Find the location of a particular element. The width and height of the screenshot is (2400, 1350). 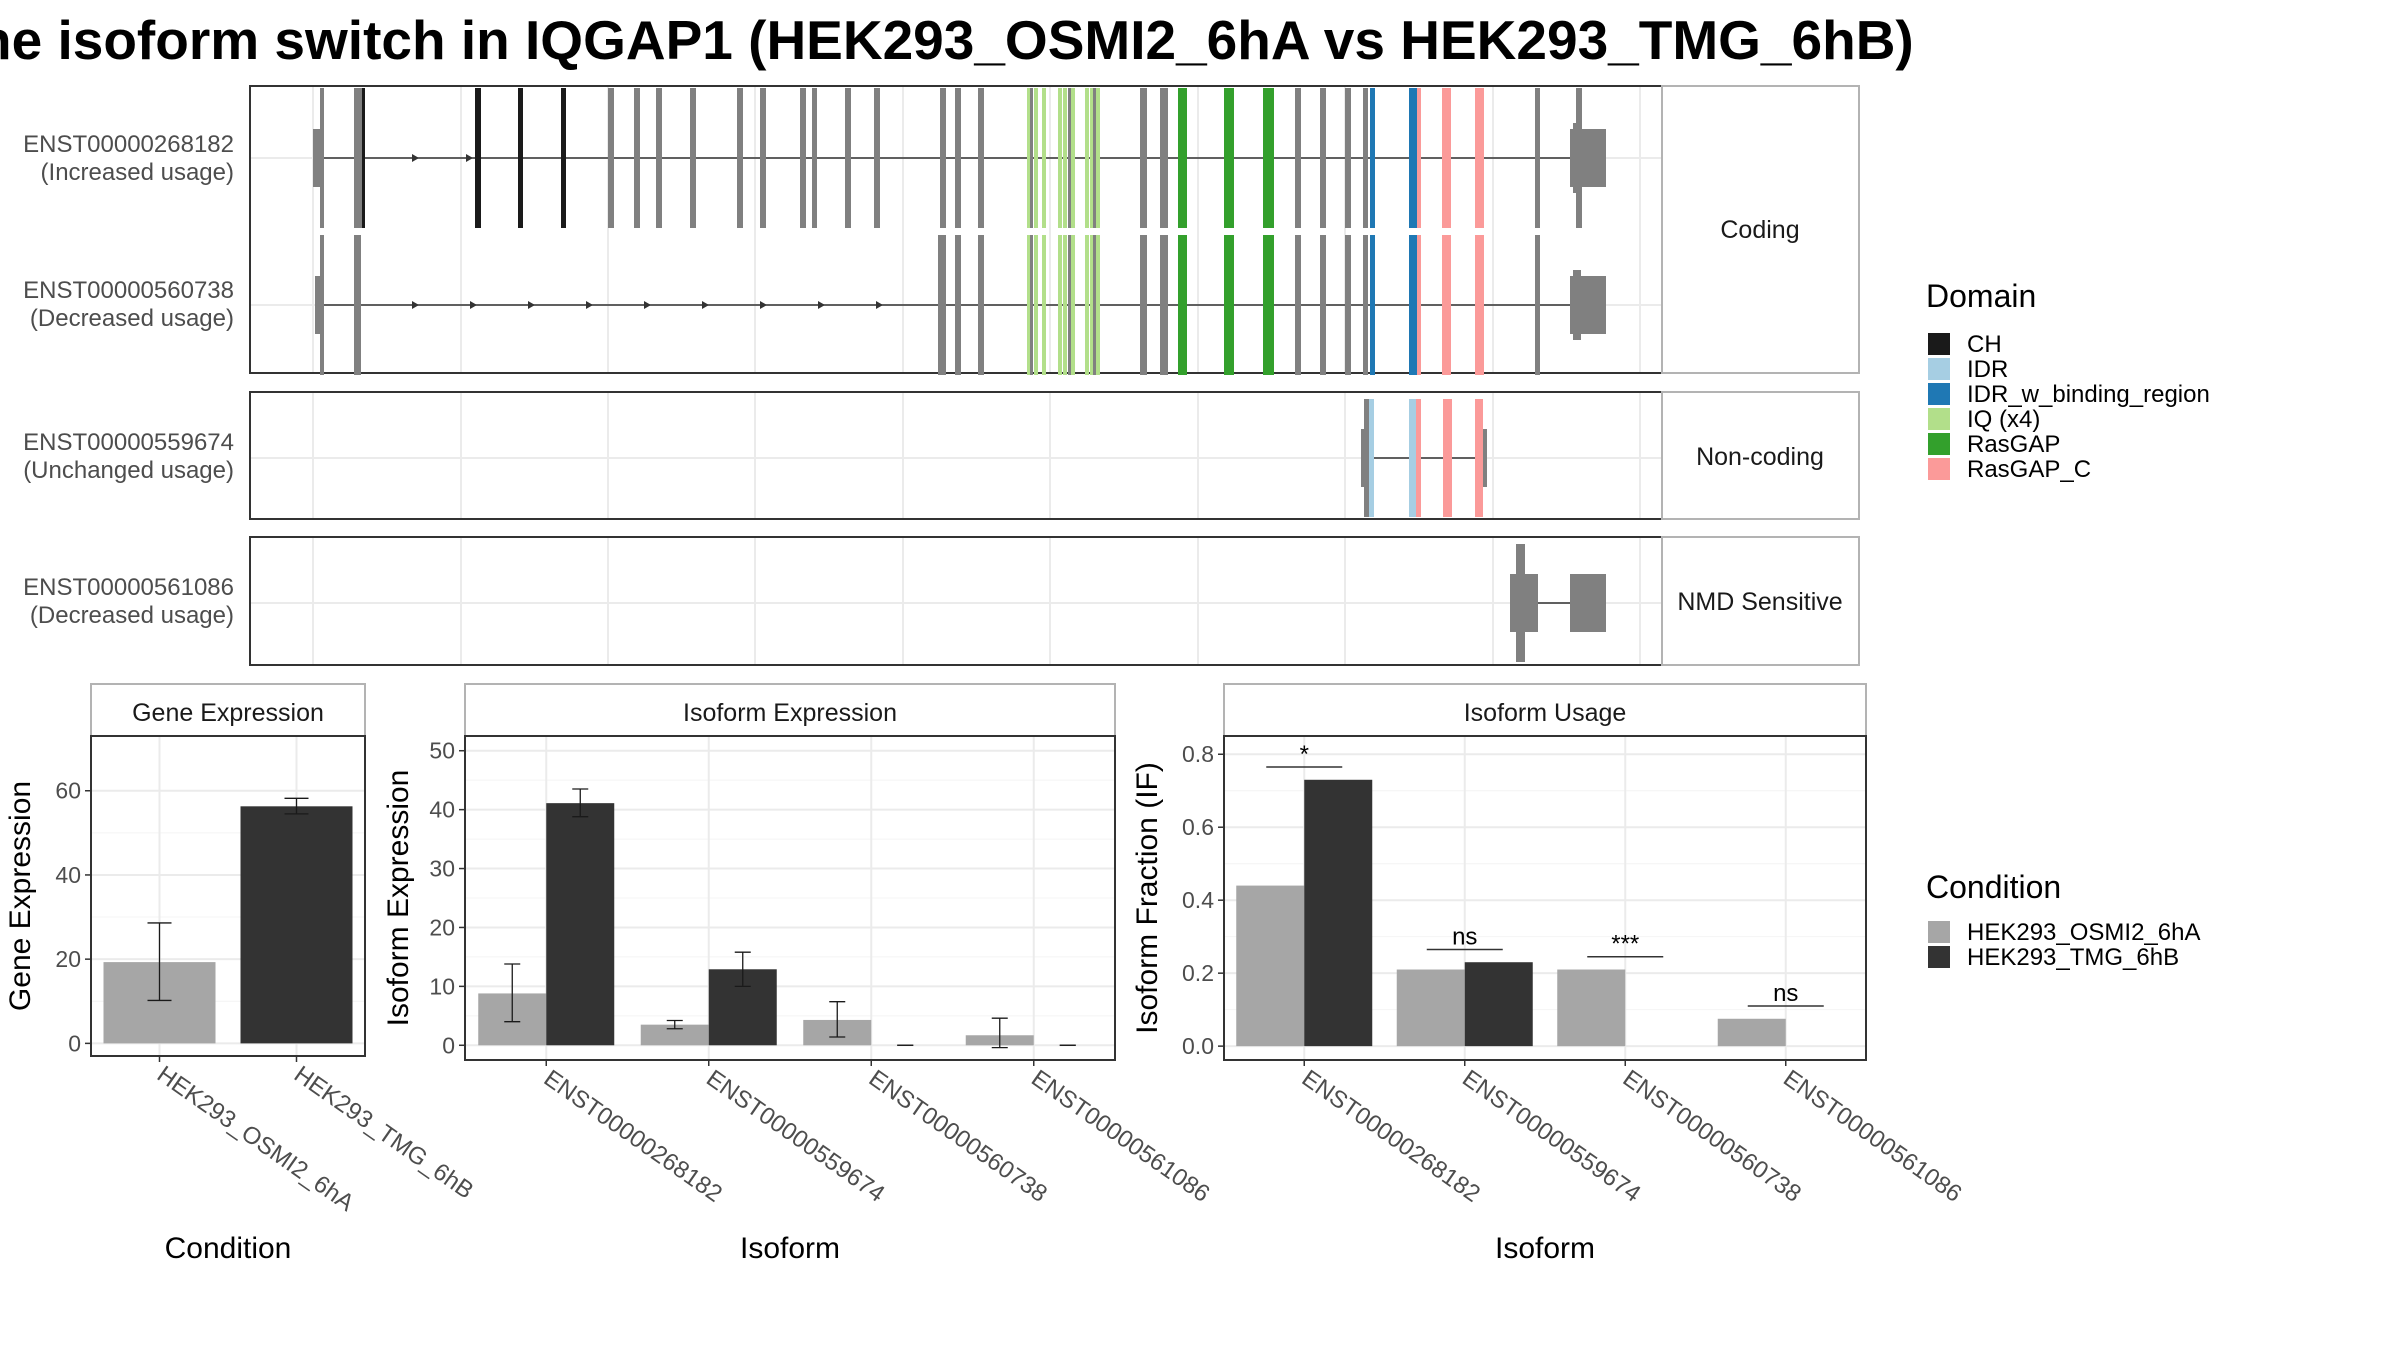

x-axis-label: Condition is located at coordinates (228, 1248).